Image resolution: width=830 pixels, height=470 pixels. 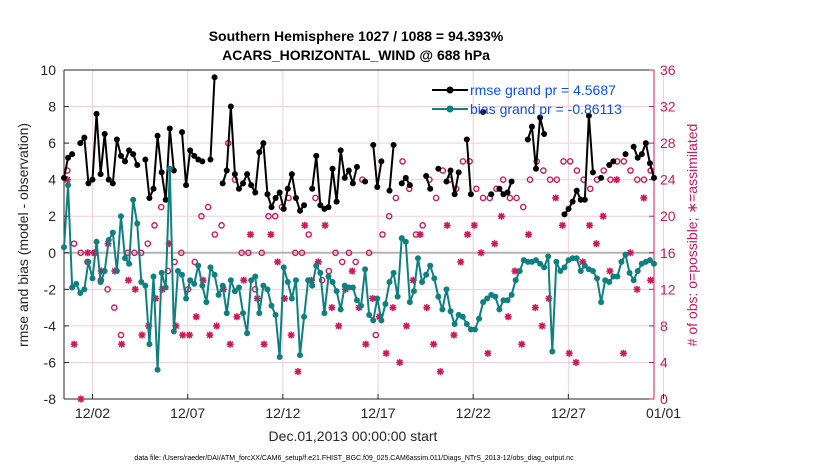 I want to click on x-tick-label: 12/07, so click(x=187, y=413).